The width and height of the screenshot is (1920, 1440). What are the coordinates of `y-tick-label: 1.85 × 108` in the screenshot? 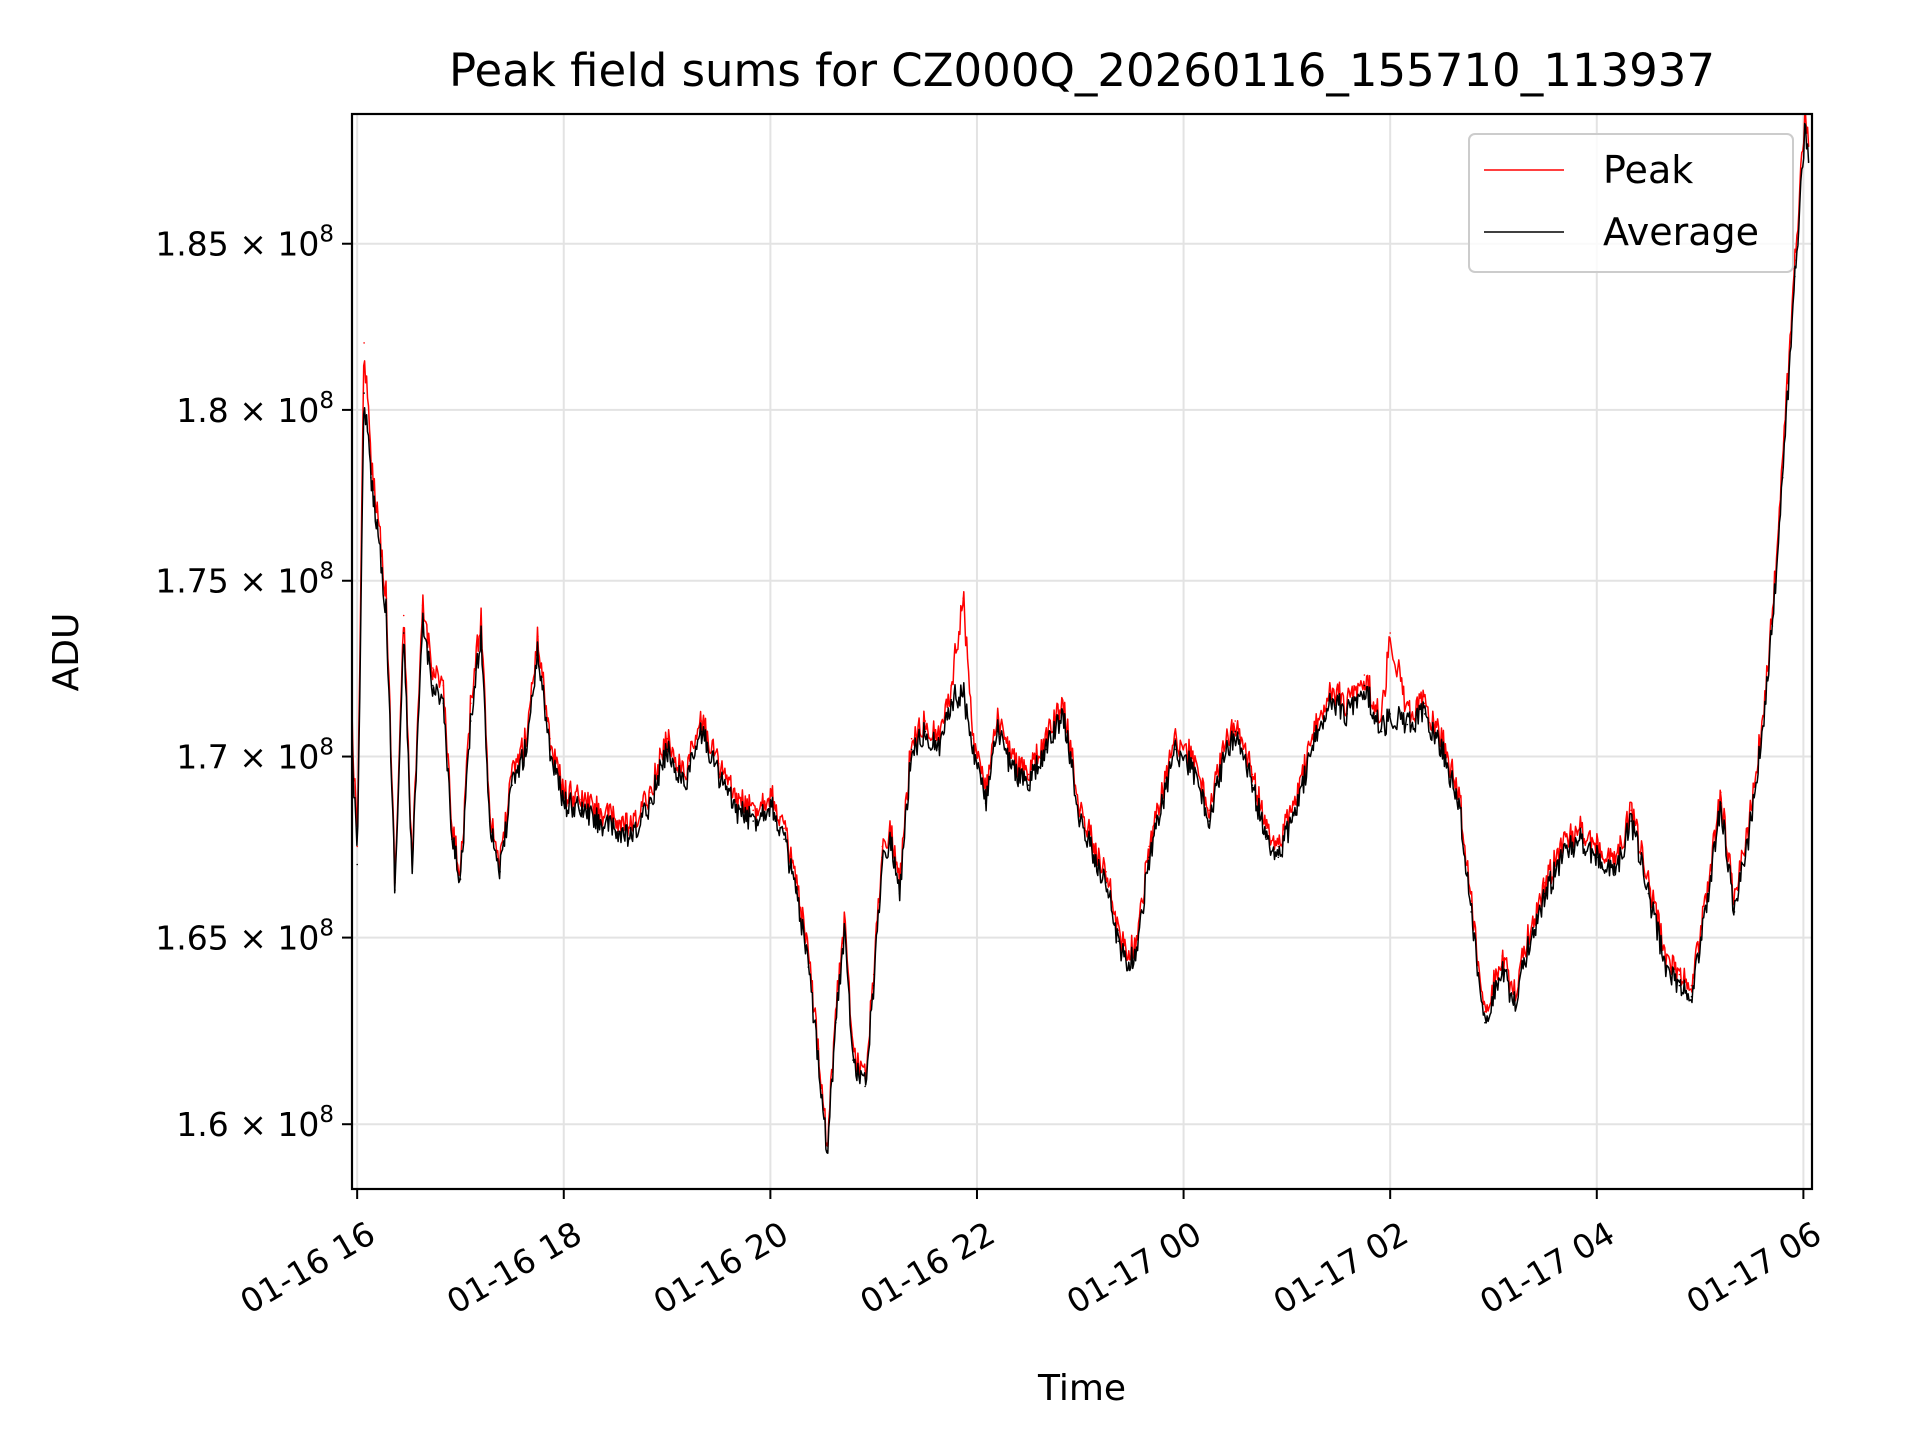 It's located at (244, 243).